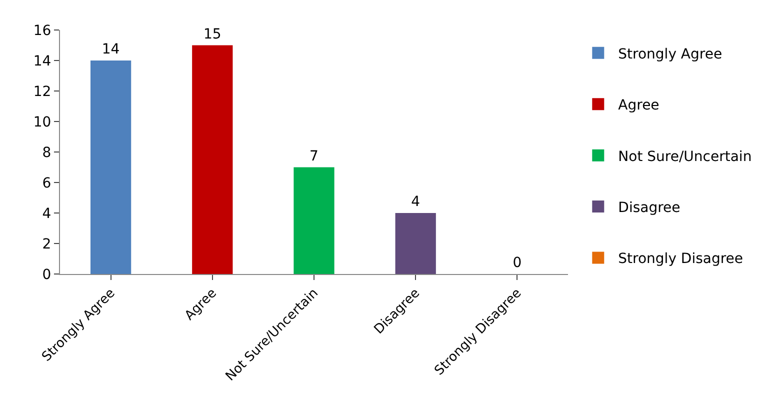 The height and width of the screenshot is (414, 769). I want to click on data-label: 0, so click(517, 263).